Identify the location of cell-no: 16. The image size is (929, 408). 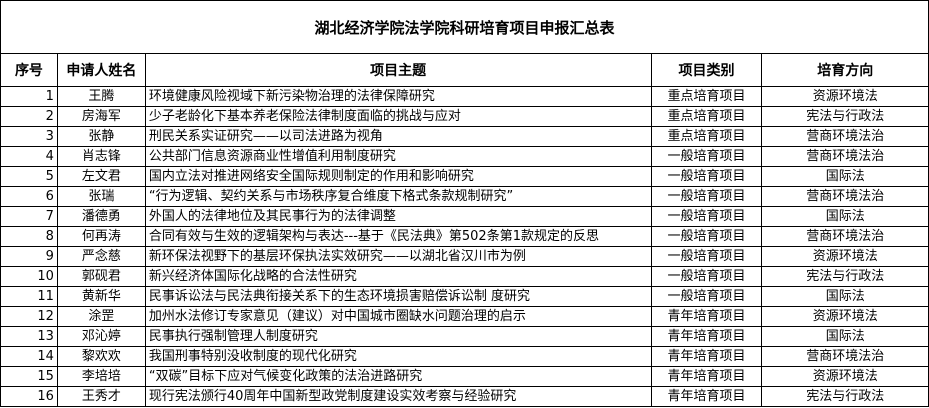
(29, 396).